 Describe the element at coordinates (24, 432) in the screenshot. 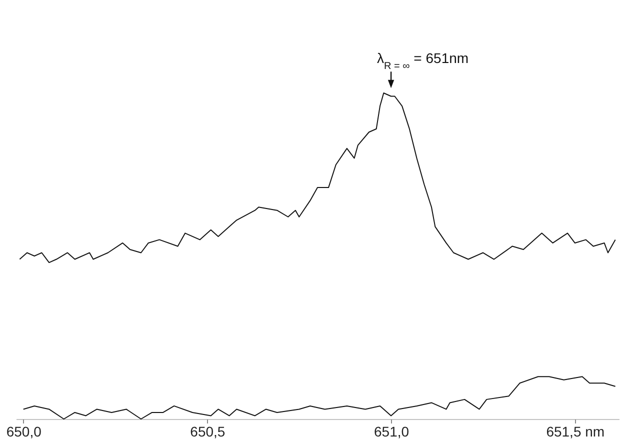

I see `x-tick-label: 650,0` at that location.